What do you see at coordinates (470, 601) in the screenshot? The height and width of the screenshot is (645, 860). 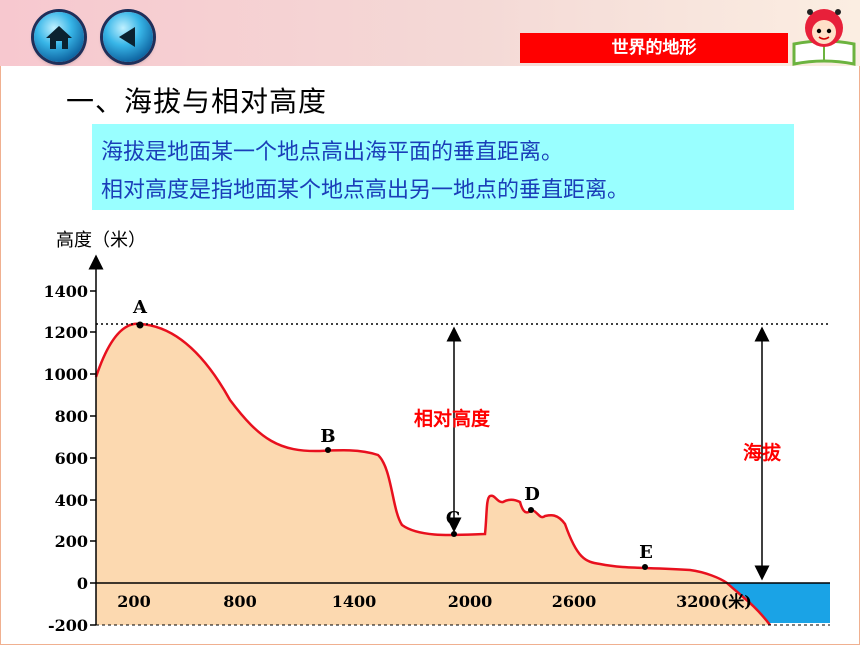 I see `x-tick-label: 2000` at bounding box center [470, 601].